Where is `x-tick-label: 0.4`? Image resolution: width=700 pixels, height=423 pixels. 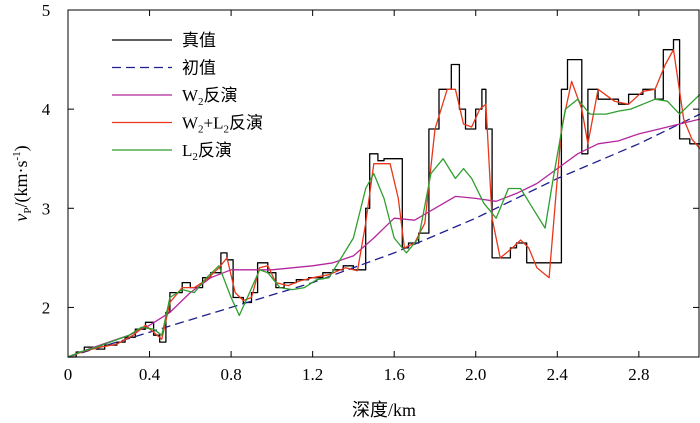
x-tick-label: 0.4 is located at coordinates (150, 374).